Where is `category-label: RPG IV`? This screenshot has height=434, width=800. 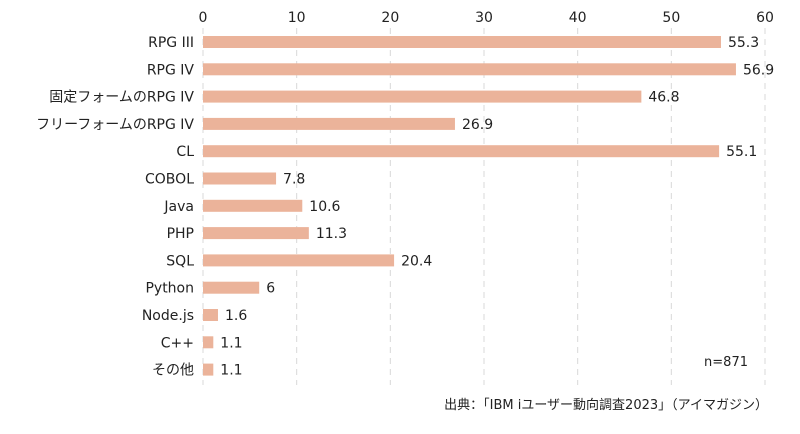
category-label: RPG IV is located at coordinates (171, 70).